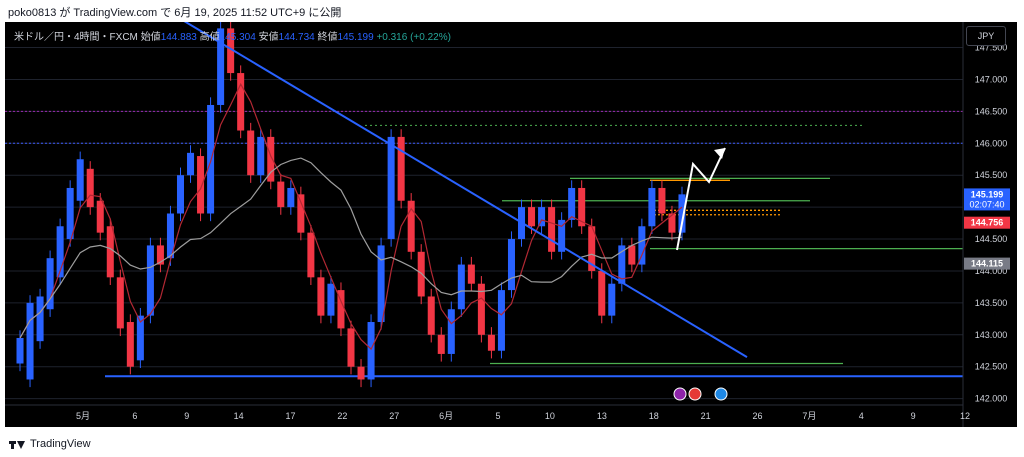  I want to click on time-tick-label: 21, so click(706, 416).